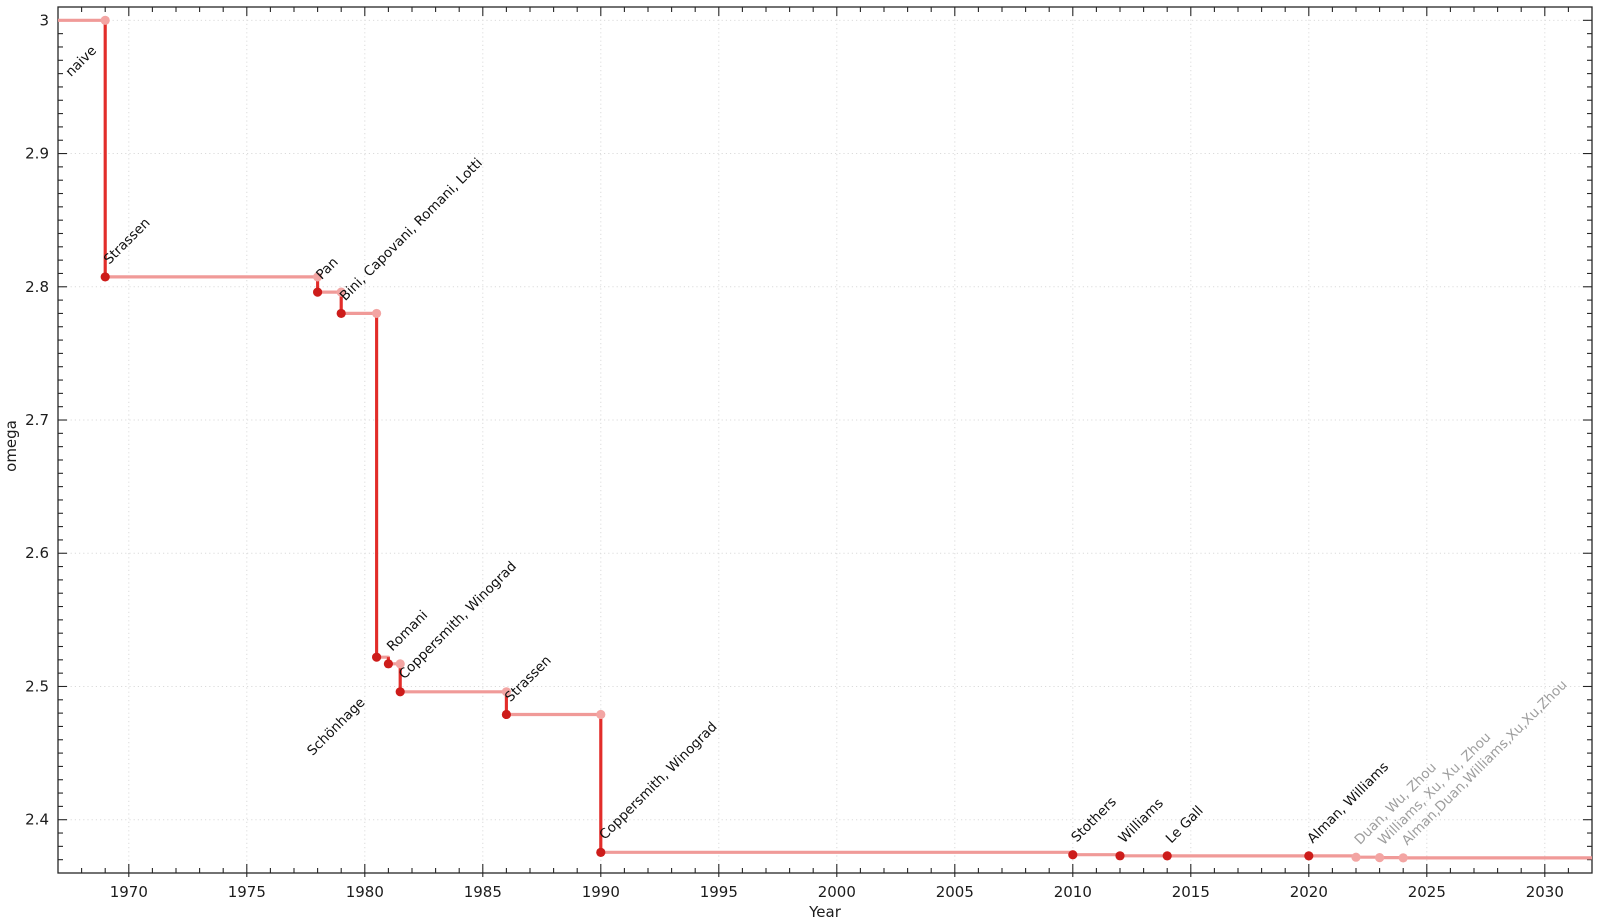 This screenshot has height=920, width=1600. I want to click on annotation-label: Williams, so click(1141, 820).